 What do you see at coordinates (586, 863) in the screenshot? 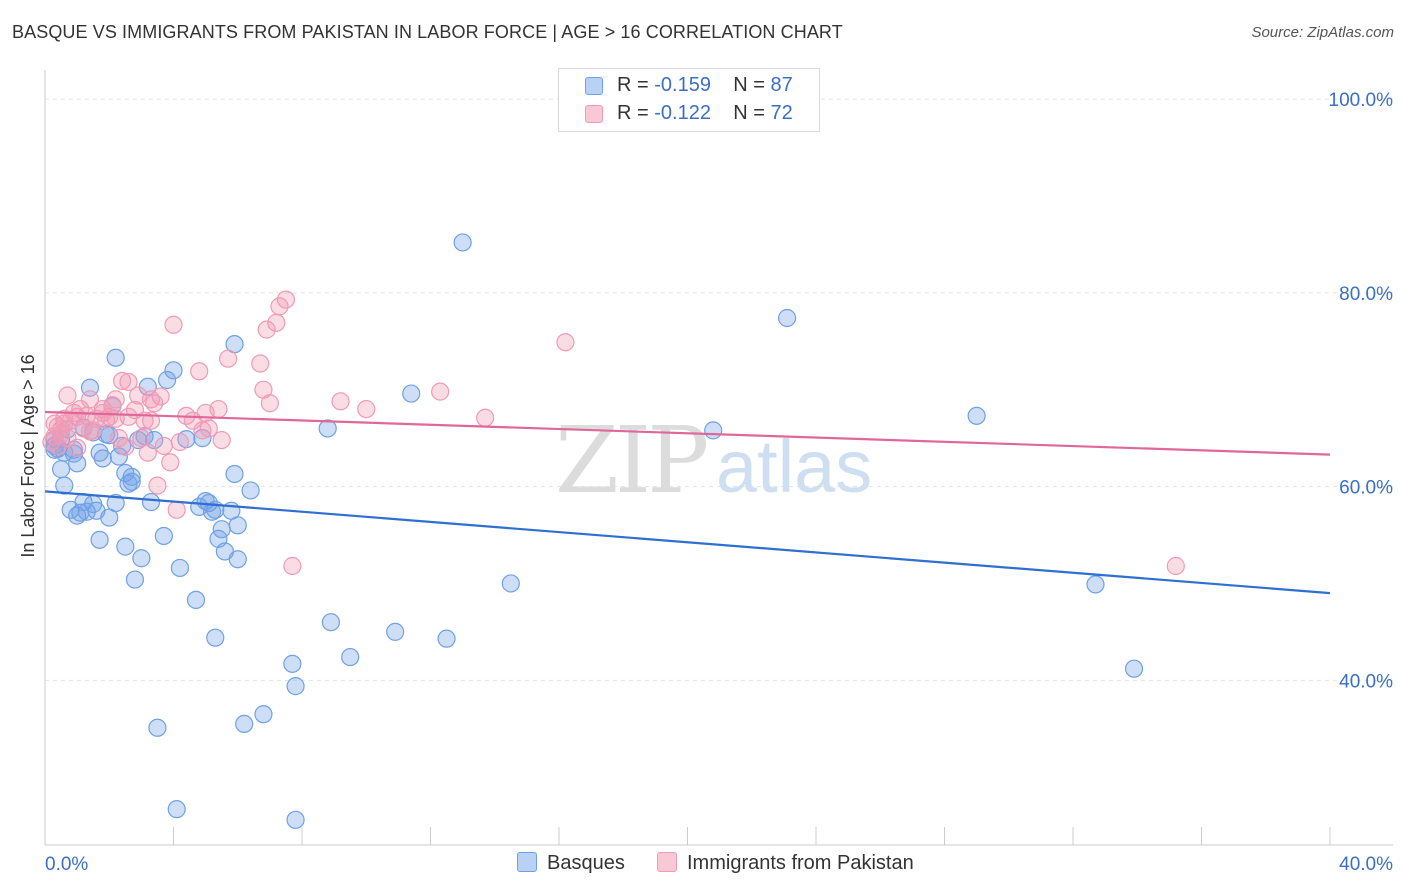
I see `bottom-legend-label-basques: Basques` at bounding box center [586, 863].